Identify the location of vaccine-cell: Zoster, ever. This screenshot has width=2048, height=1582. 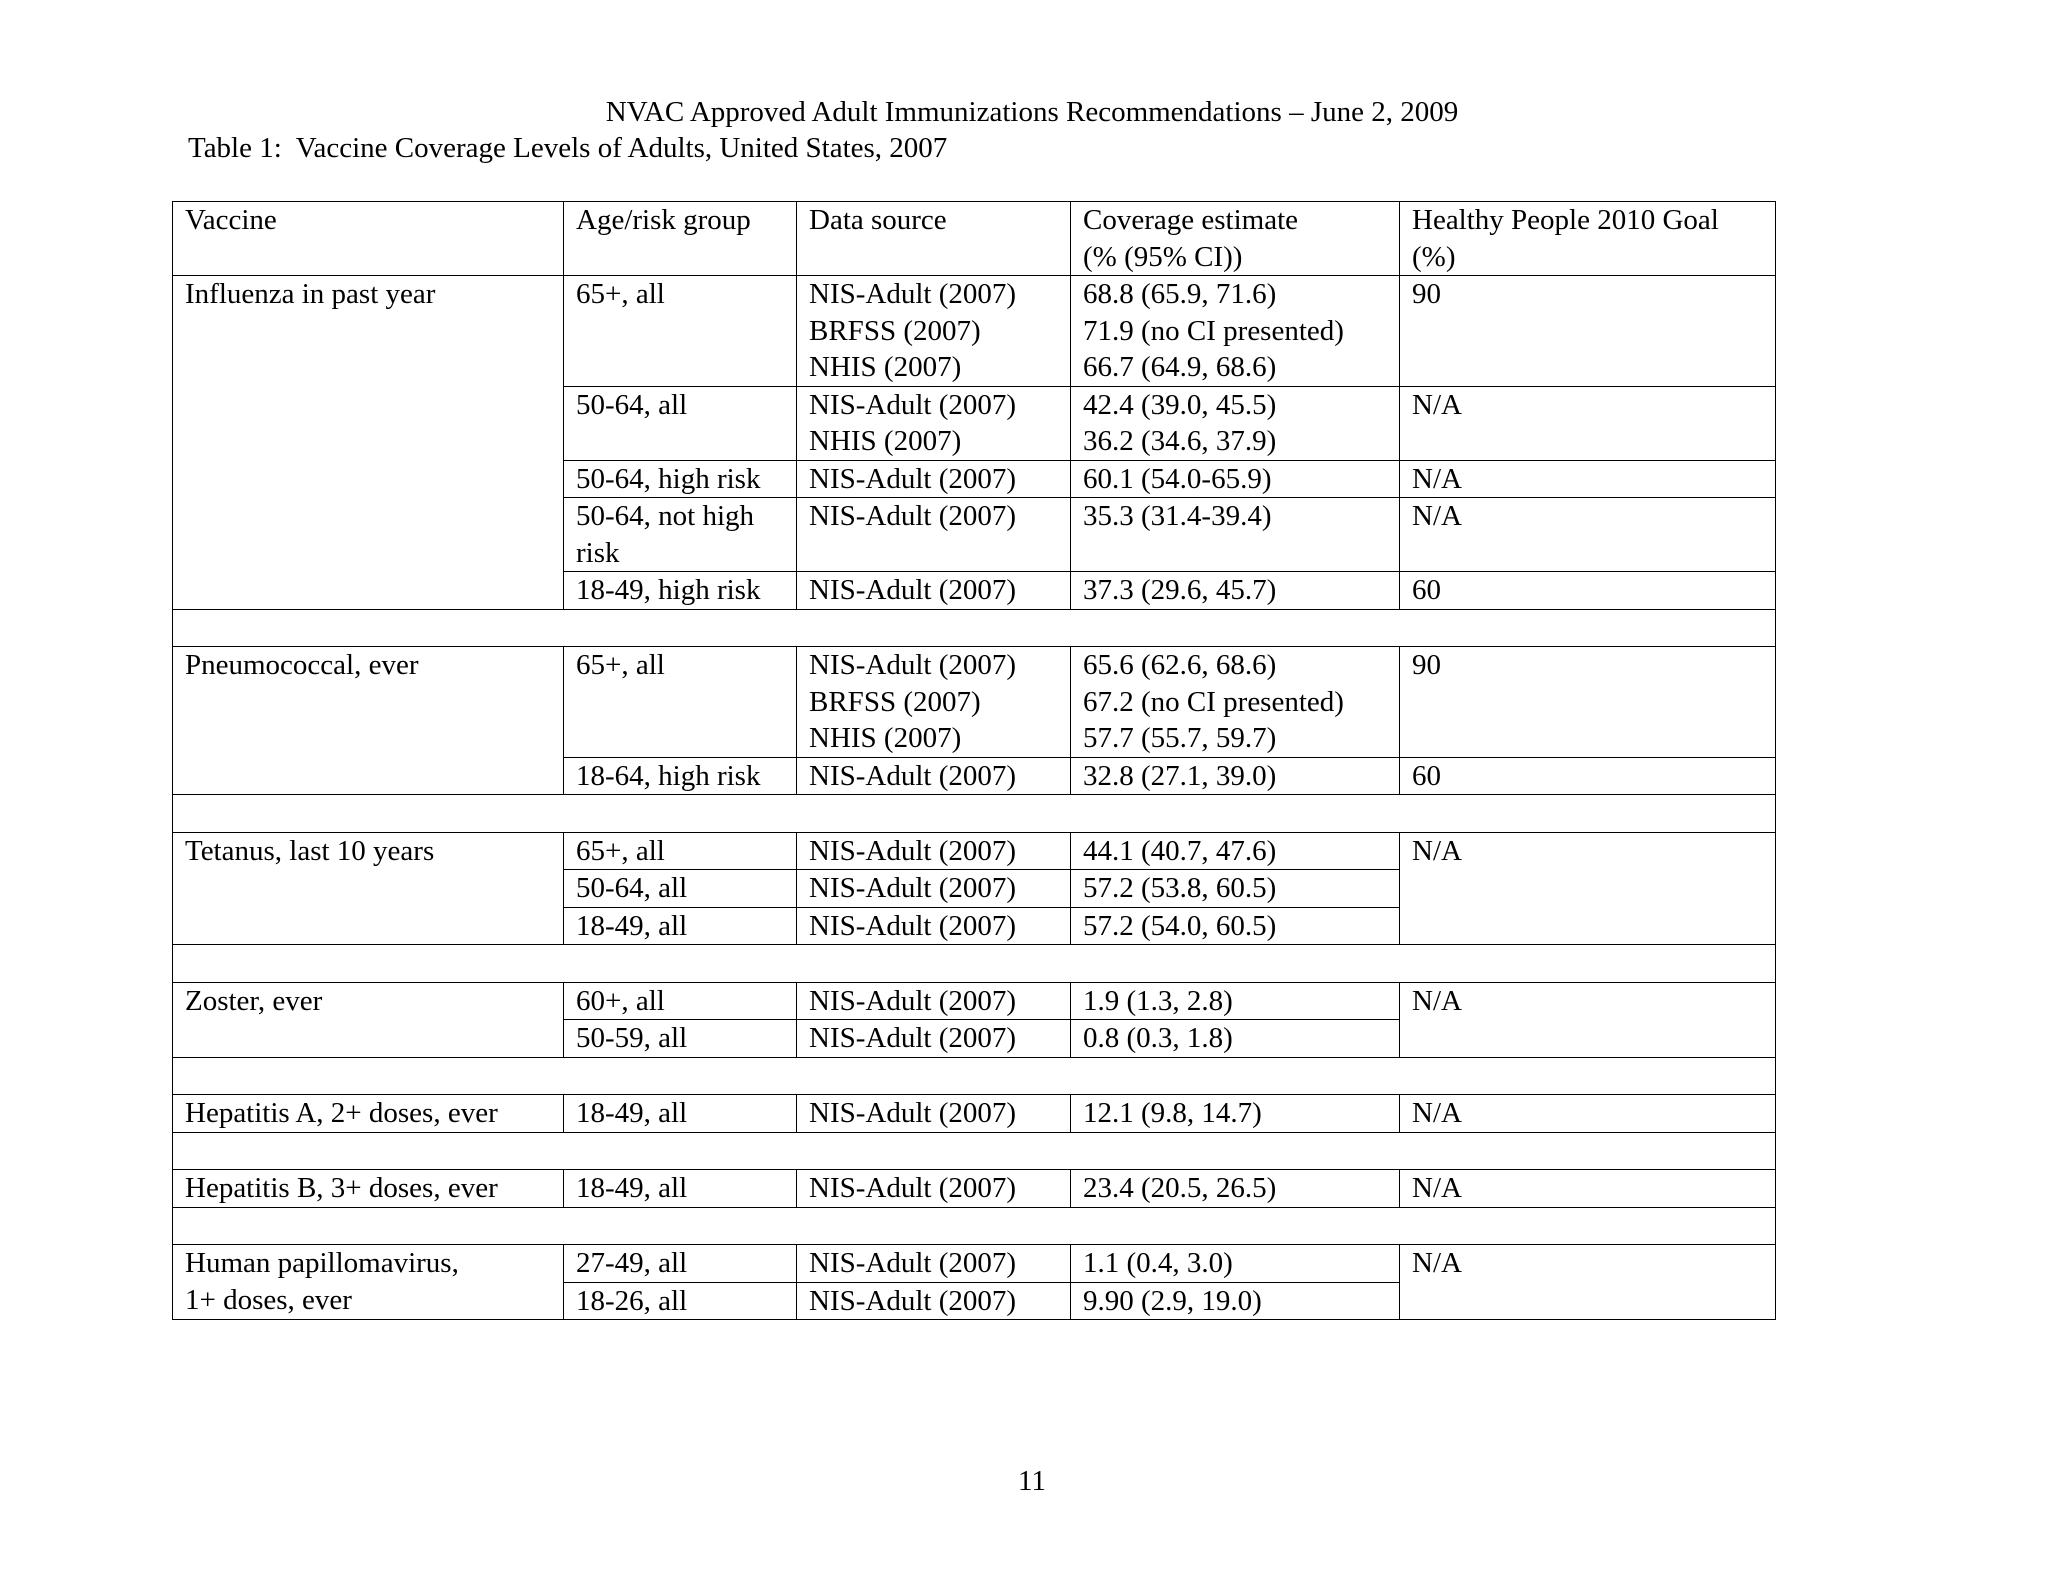
(368, 1019).